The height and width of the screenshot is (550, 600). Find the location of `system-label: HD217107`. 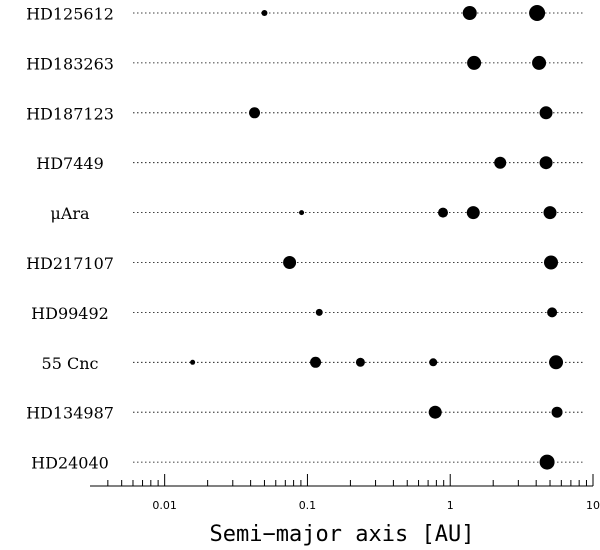

system-label: HD217107 is located at coordinates (70, 263).